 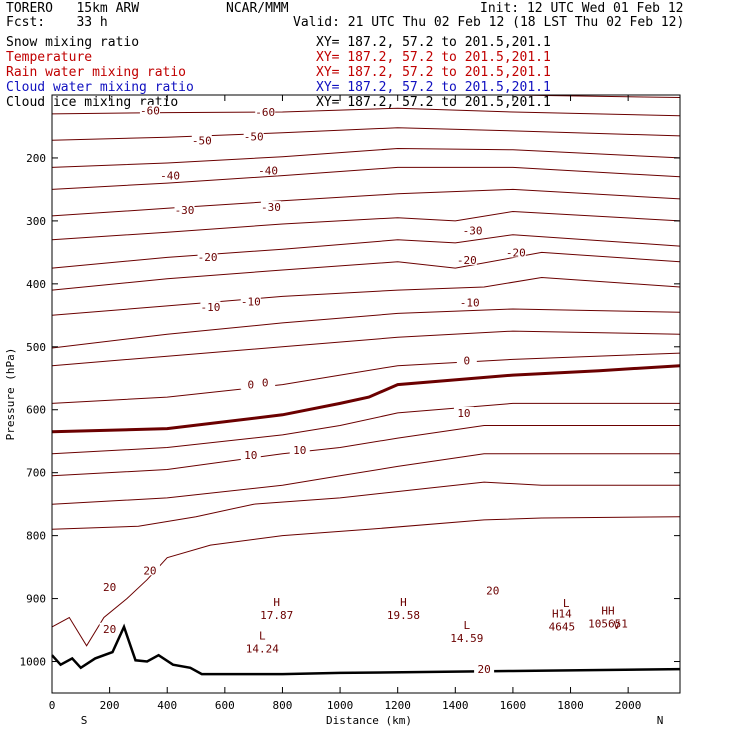 What do you see at coordinates (570, 705) in the screenshot?
I see `x-tick-label: 1800` at bounding box center [570, 705].